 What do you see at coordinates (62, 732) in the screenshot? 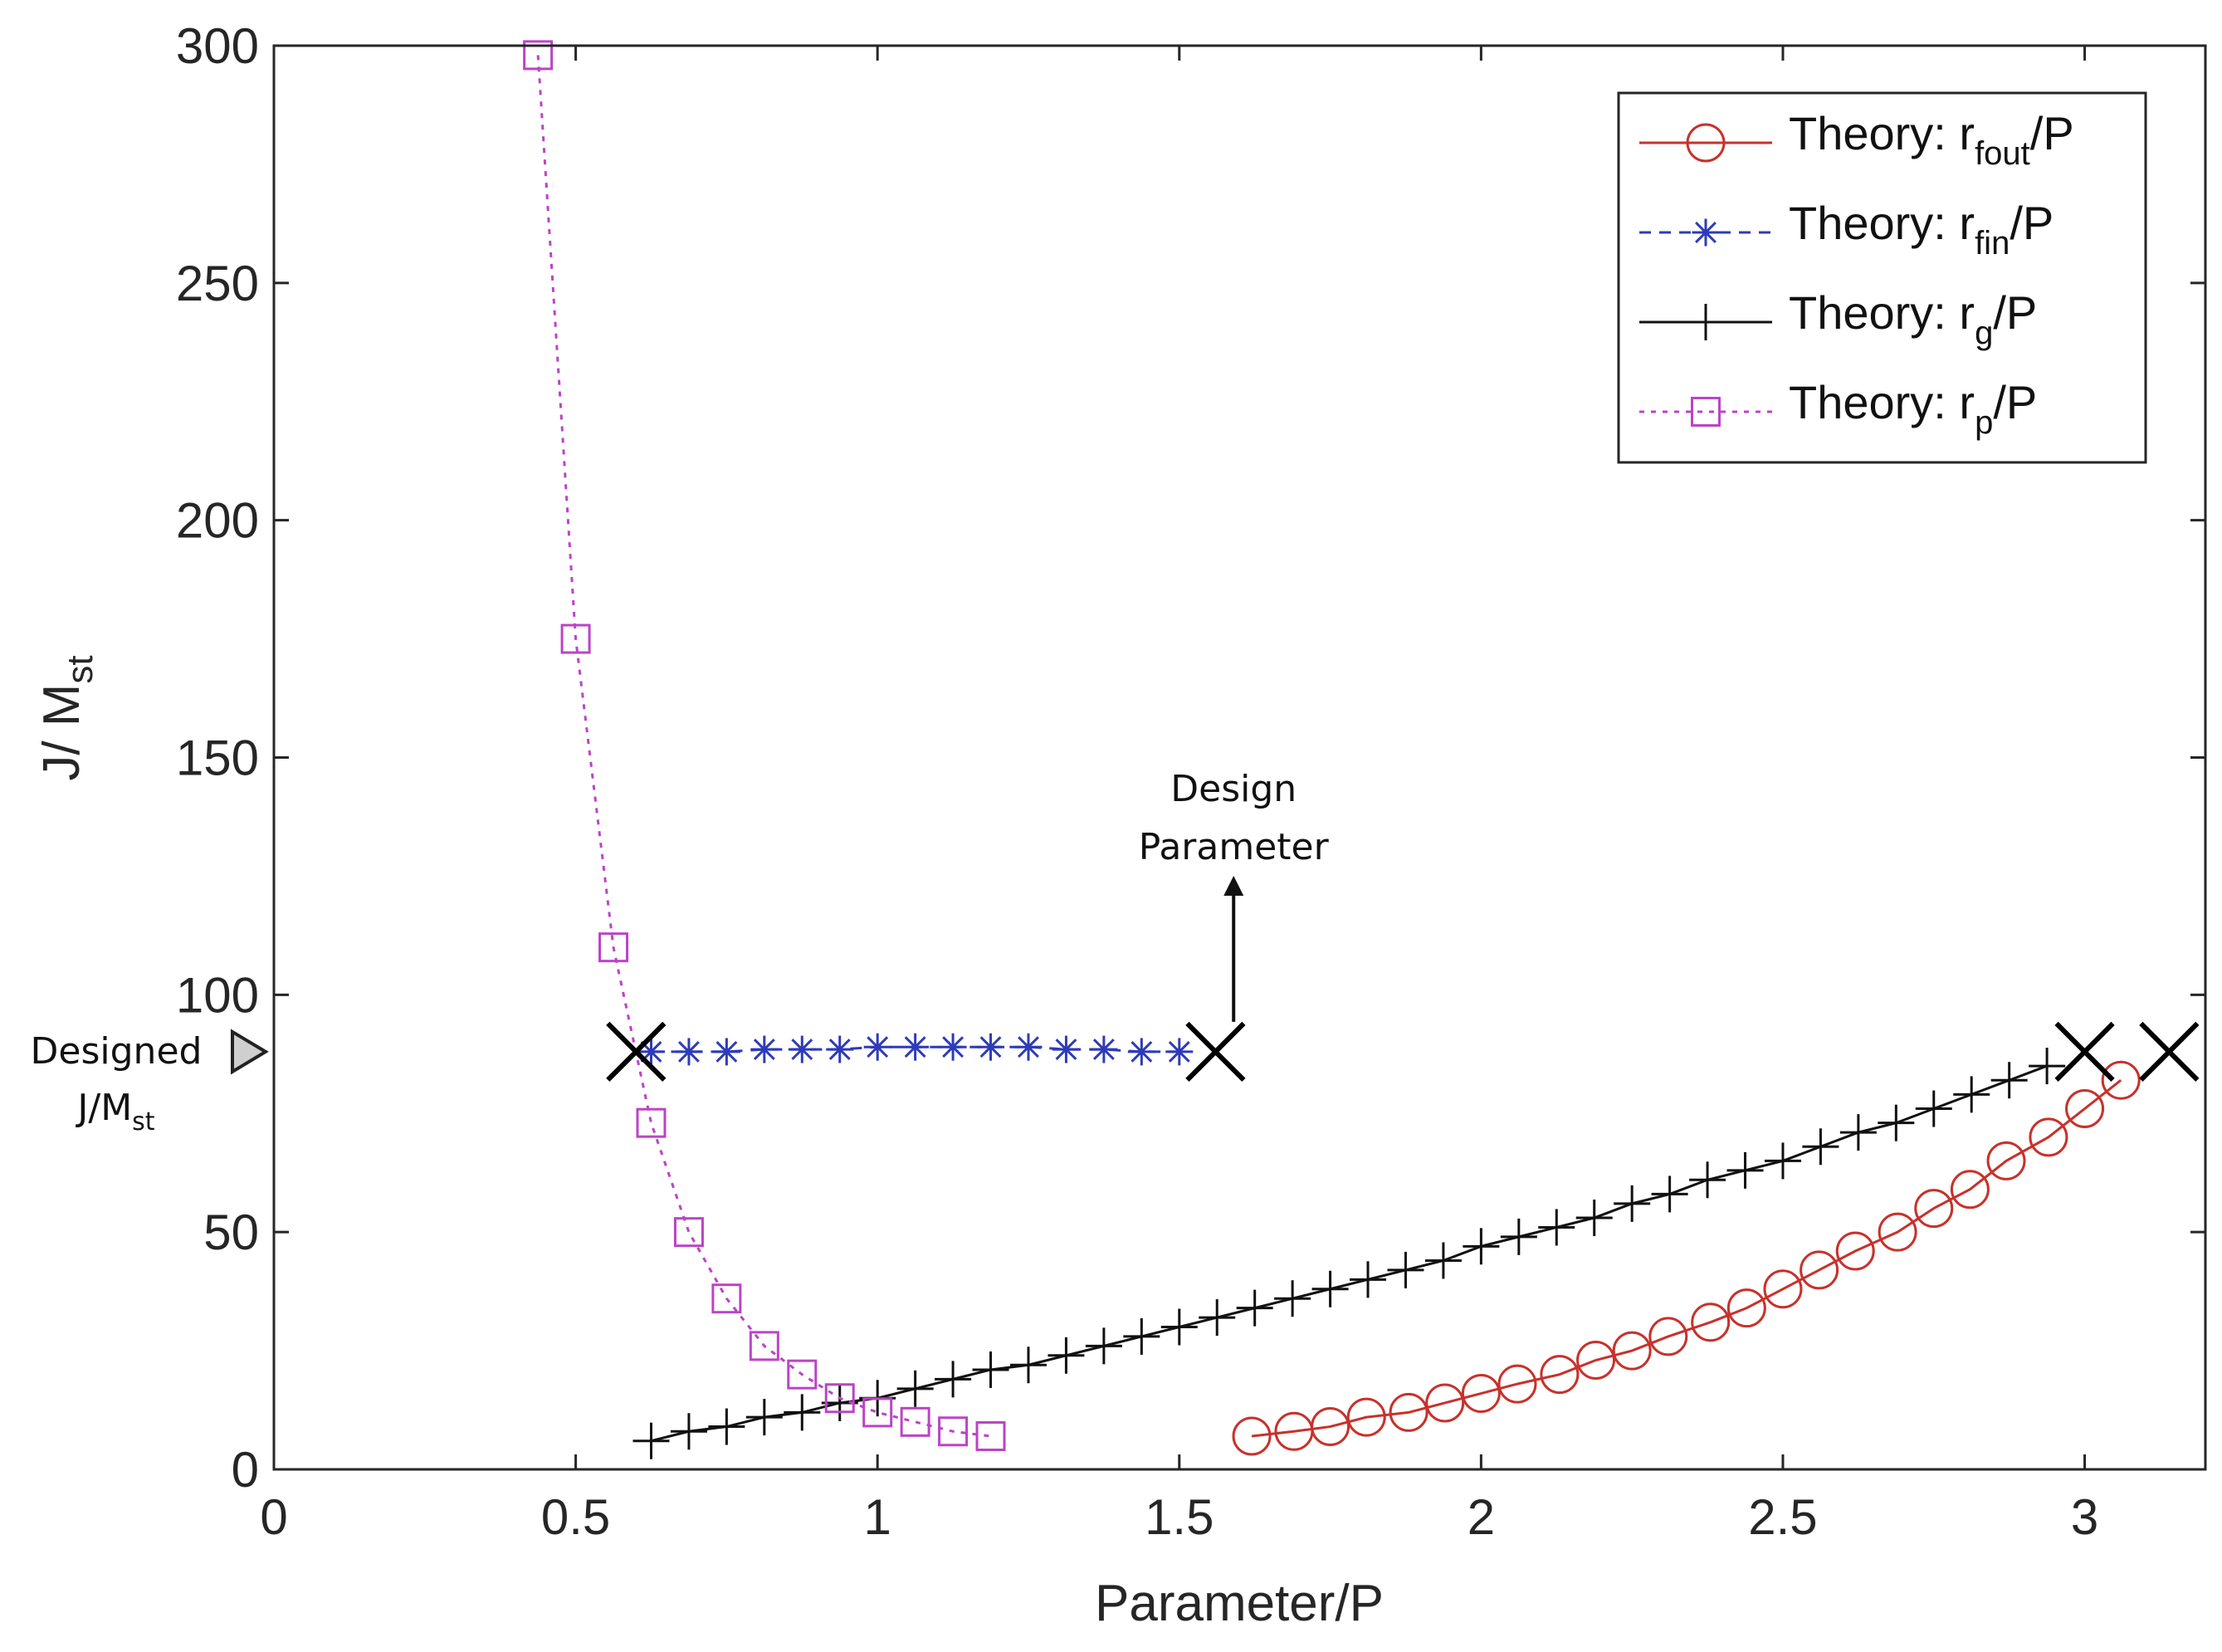
I see `y-axis-label-main: J/ M` at bounding box center [62, 732].